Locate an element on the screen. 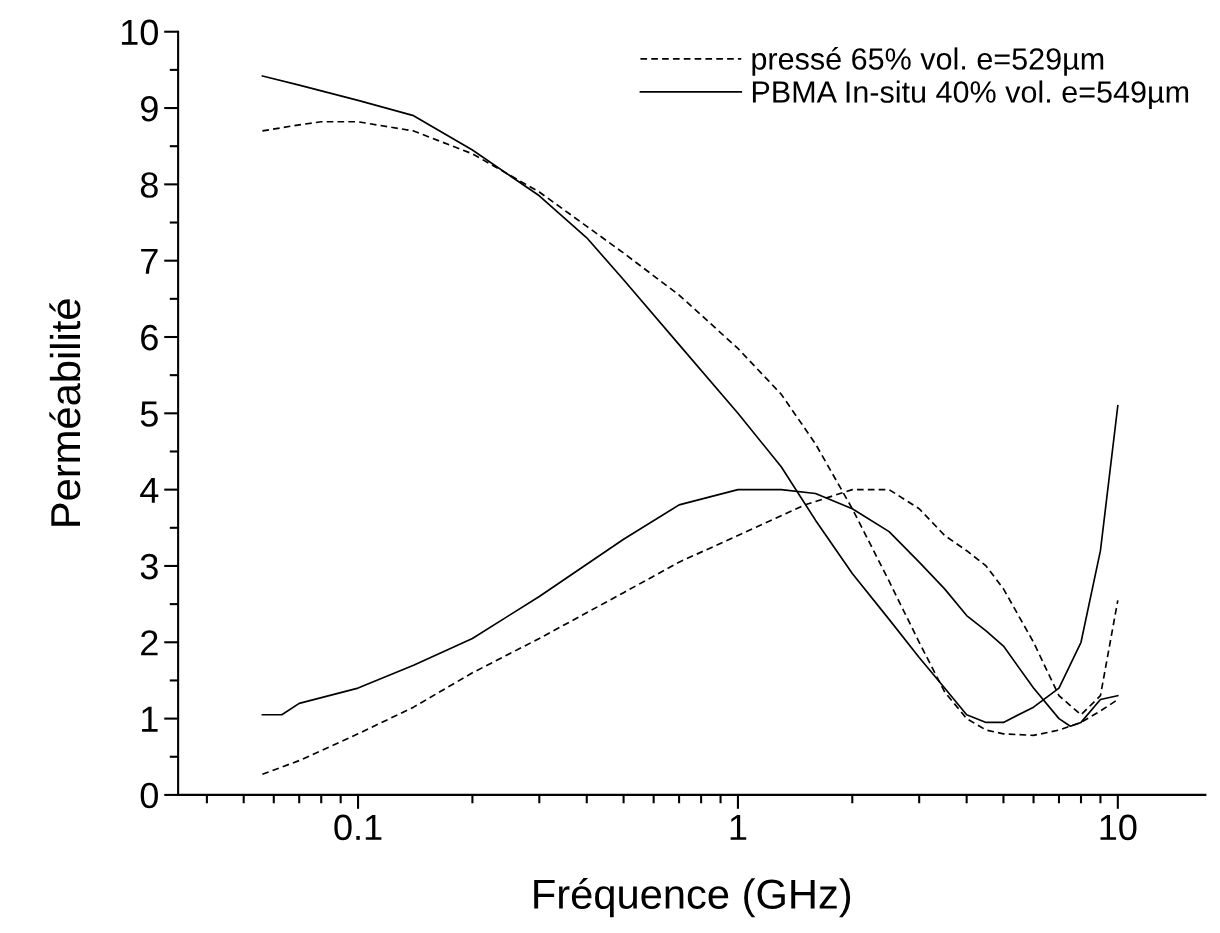 The width and height of the screenshot is (1220, 933). y-tick-label: 9 is located at coordinates (149, 108).